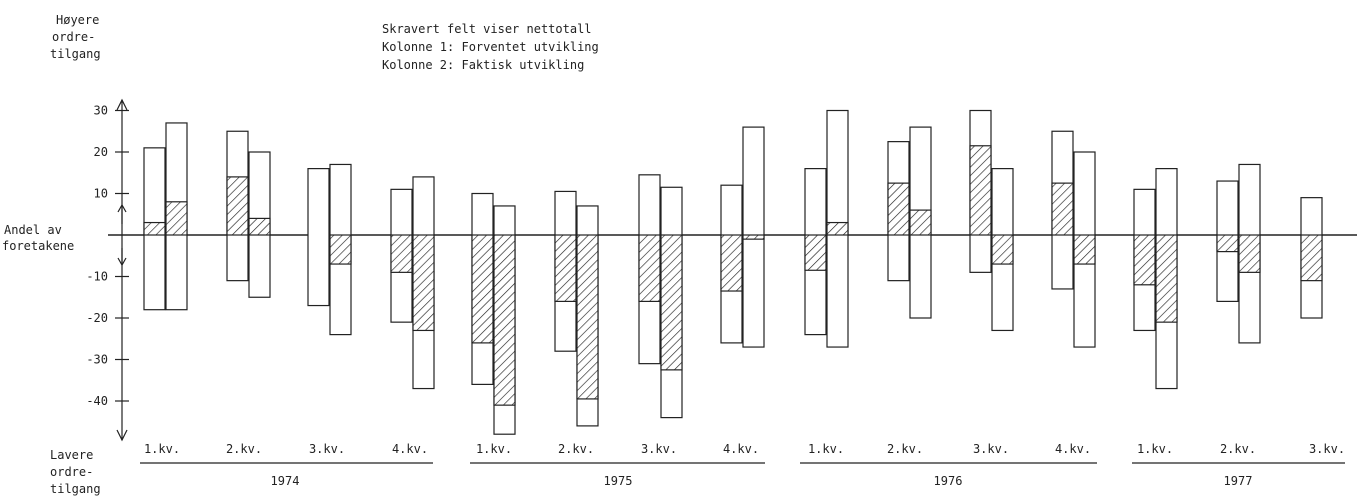 The height and width of the screenshot is (499, 1357). I want to click on y-label-mid-2: foretakene, so click(38, 246).